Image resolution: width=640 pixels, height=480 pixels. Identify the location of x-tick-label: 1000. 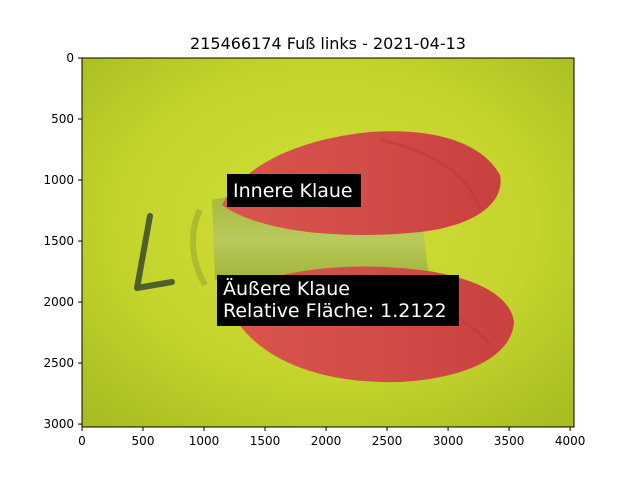
(204, 441).